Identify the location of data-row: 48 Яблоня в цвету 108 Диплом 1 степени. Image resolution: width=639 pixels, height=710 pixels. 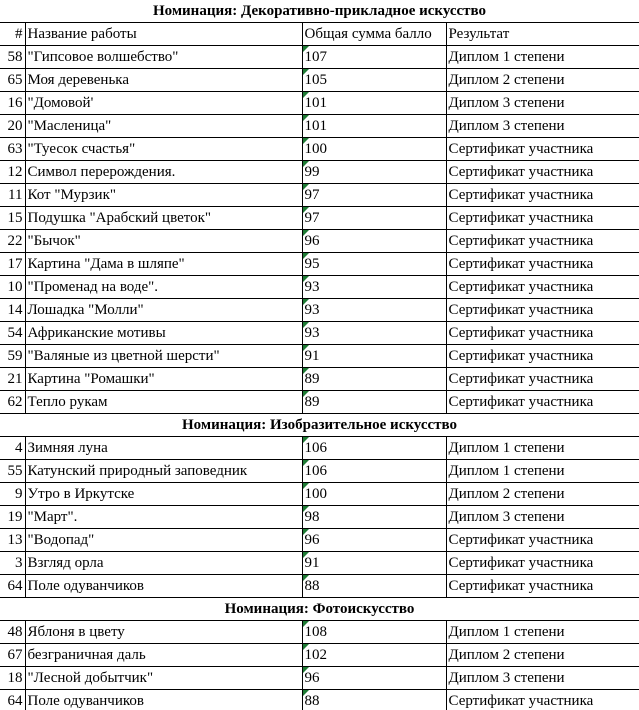
(319, 632).